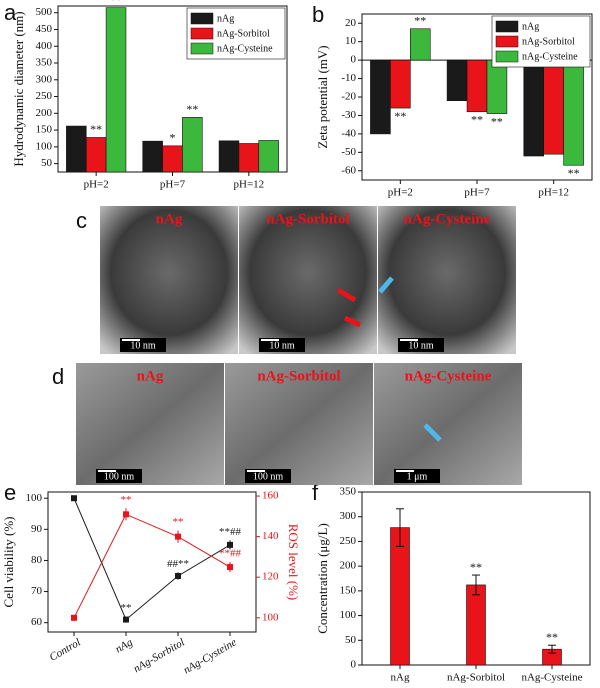  I want to click on x-tick-label: nAg-Cysteine, so click(551, 678).